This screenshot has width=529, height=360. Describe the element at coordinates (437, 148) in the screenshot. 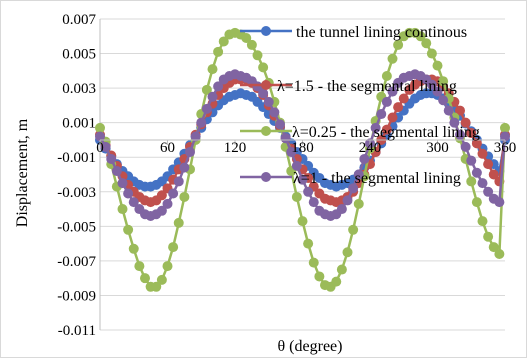

I see `x-tick-label: 300` at that location.